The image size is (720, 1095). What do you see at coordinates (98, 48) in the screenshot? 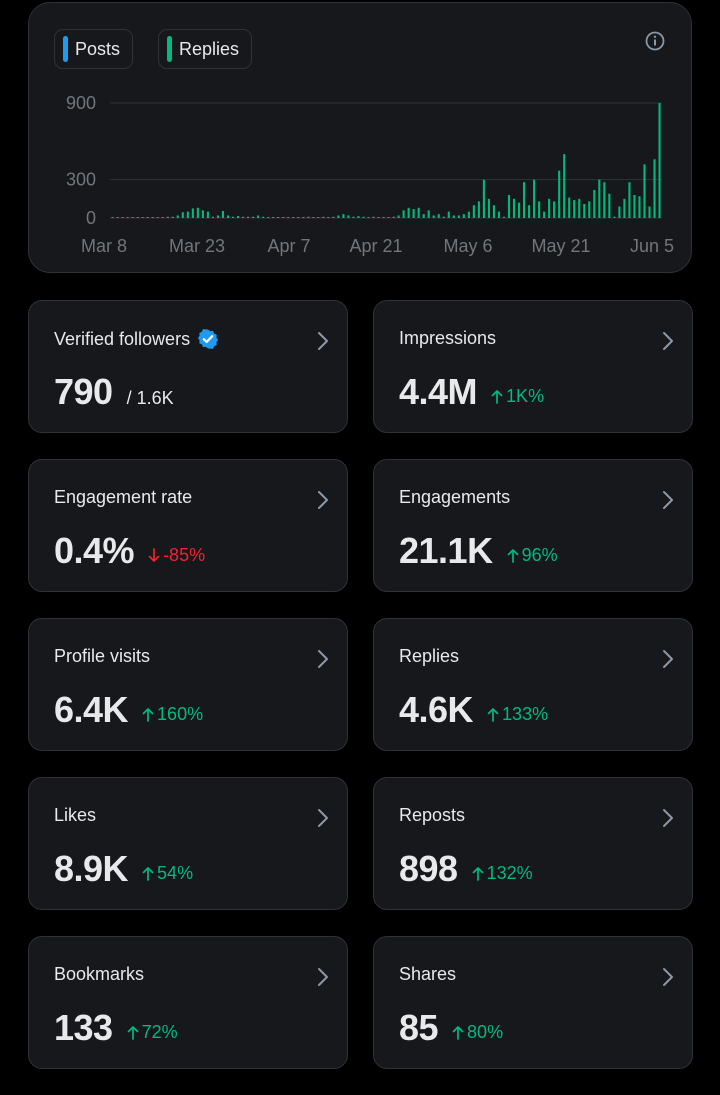
I see `legend-posts-label: Posts` at bounding box center [98, 48].